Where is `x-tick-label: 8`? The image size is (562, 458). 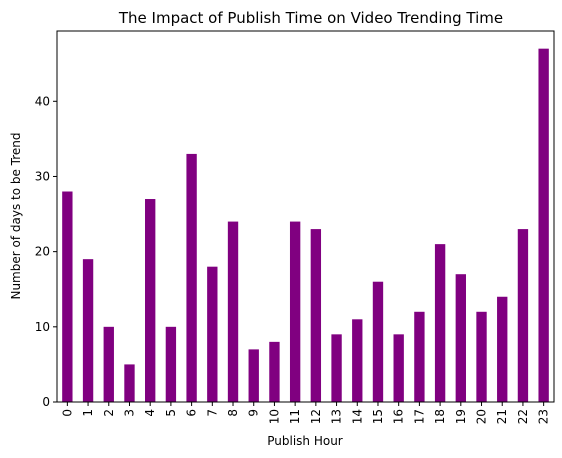 x-tick-label: 8 is located at coordinates (233, 413).